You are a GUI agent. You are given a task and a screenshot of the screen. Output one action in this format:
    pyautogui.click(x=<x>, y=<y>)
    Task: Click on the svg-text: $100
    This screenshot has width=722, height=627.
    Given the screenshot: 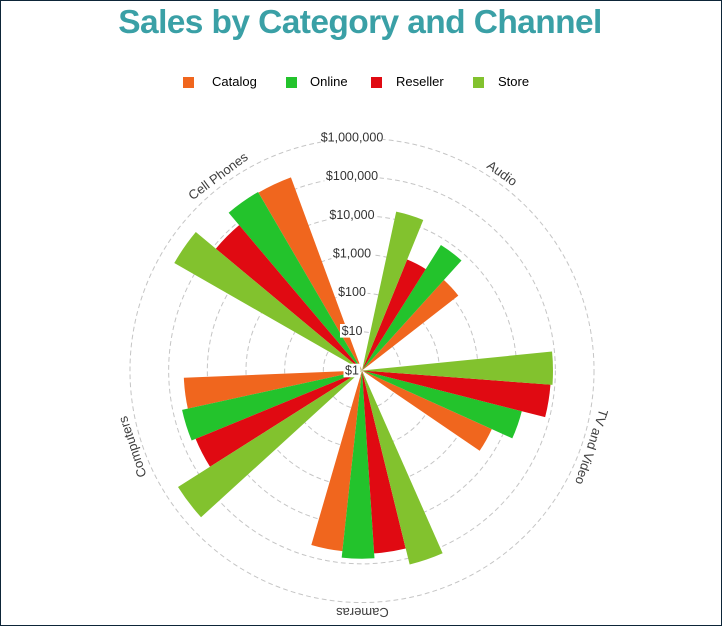 What is the action you would take?
    pyautogui.click(x=352, y=292)
    